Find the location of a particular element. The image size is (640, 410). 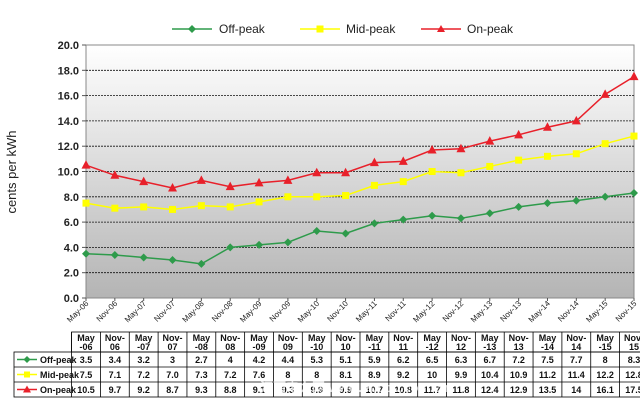

table-cell: 7.2 is located at coordinates (143, 375).